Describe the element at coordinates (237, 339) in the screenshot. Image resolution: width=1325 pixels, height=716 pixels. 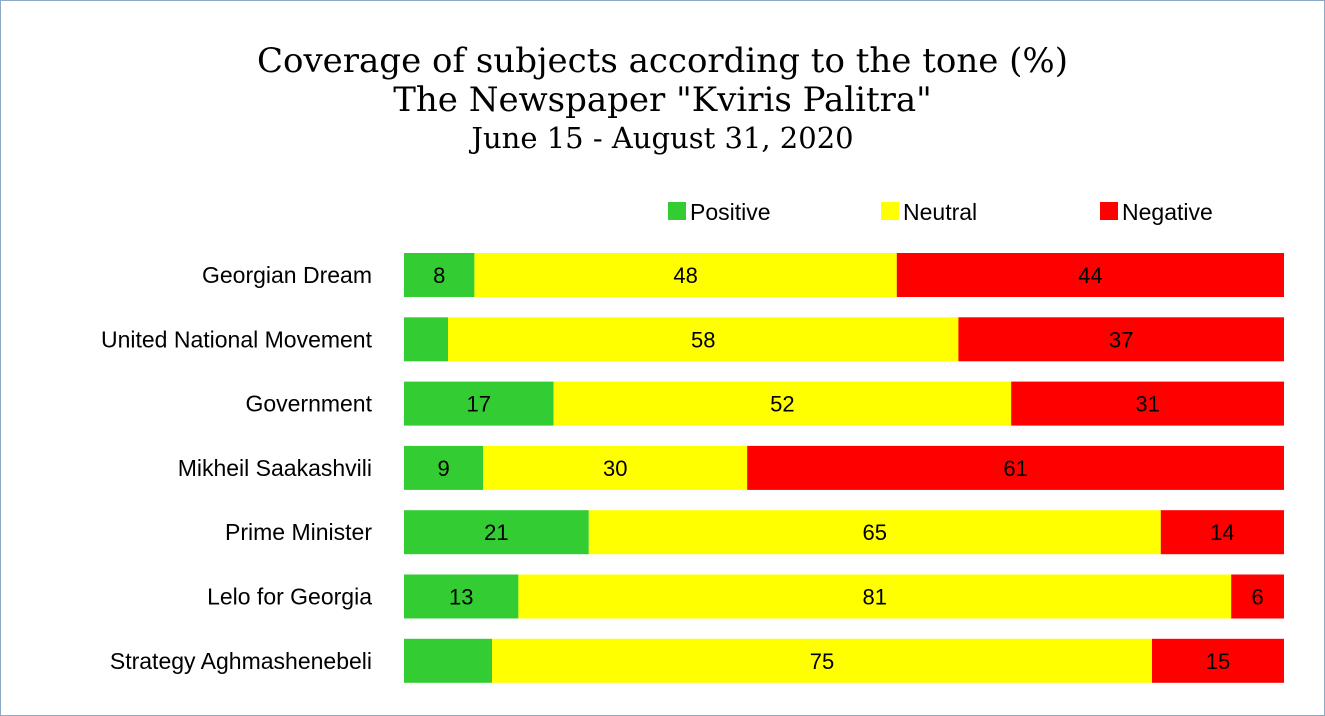
I see `category-label: United National Movement` at that location.